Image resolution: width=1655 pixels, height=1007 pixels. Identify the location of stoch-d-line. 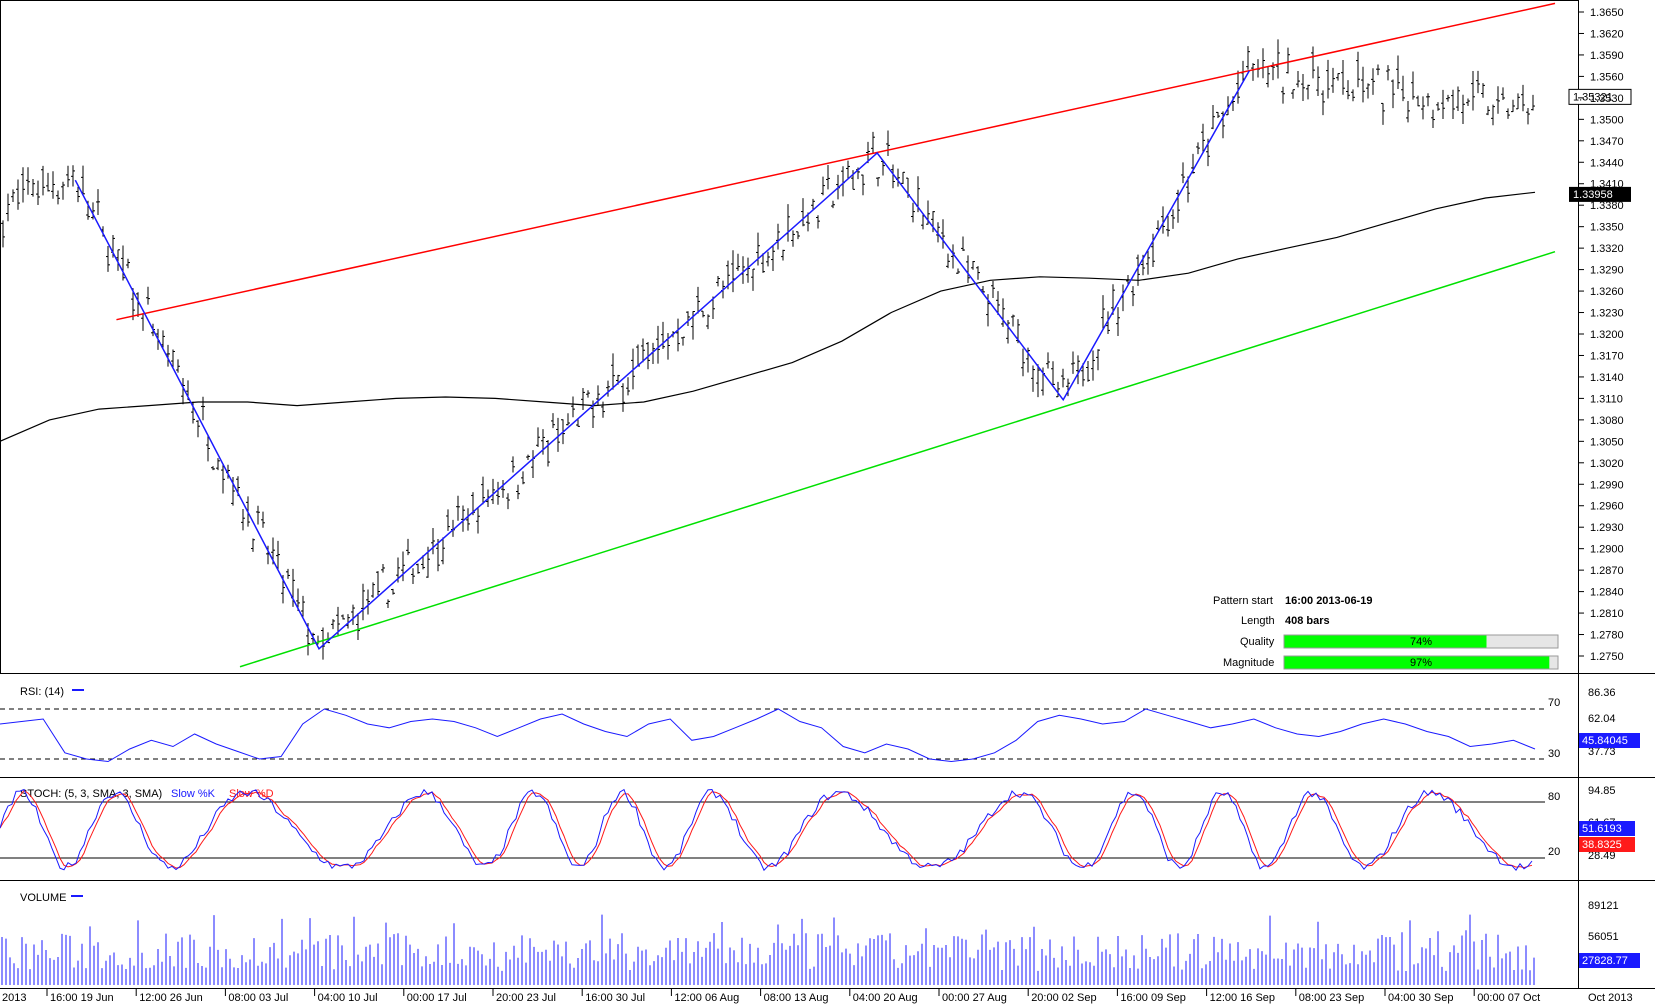
(766, 829).